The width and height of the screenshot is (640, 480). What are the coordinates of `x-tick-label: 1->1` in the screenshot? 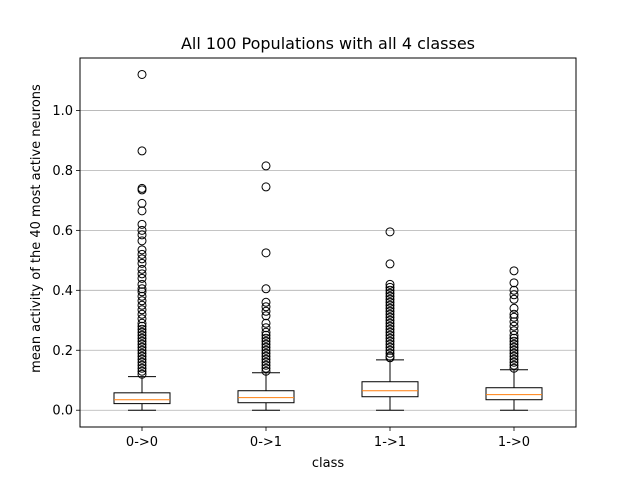 It's located at (390, 442).